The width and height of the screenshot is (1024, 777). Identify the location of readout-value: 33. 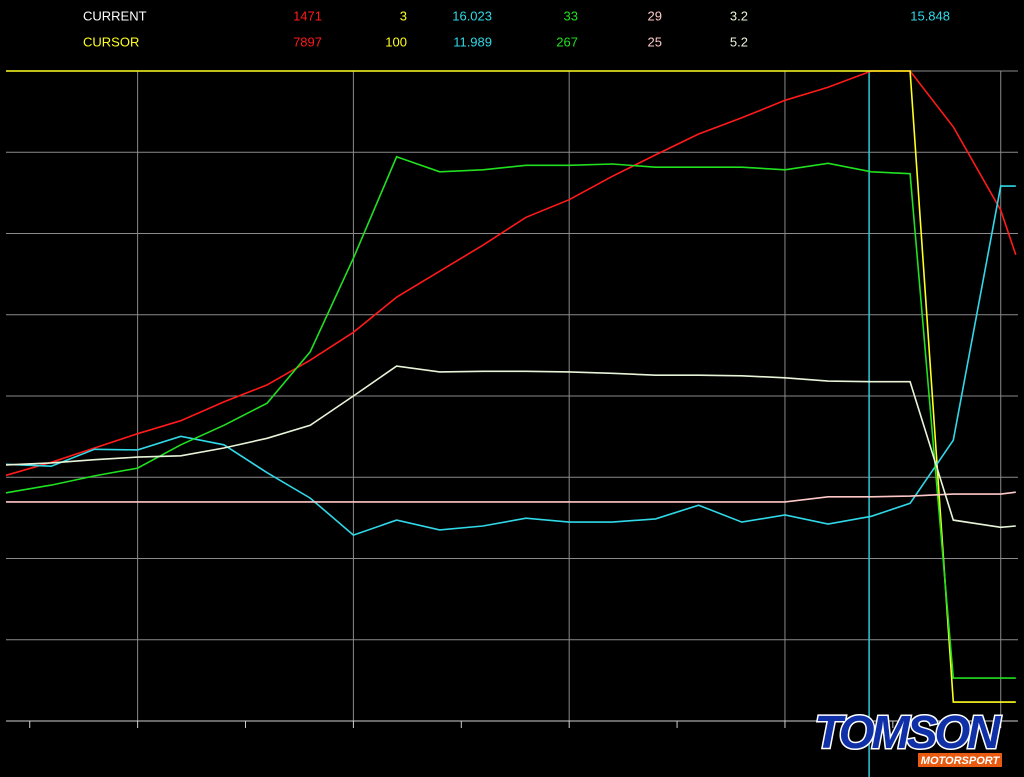
(571, 15).